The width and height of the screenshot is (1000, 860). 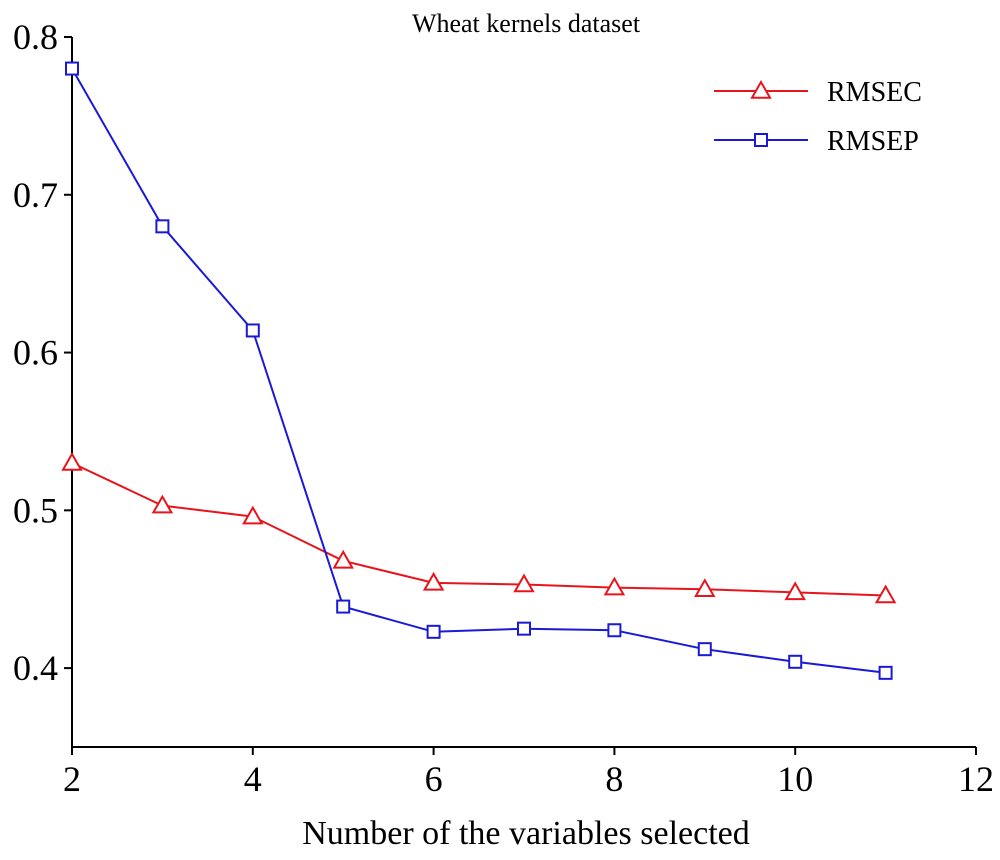 I want to click on x-tick-label: 4, so click(x=253, y=779).